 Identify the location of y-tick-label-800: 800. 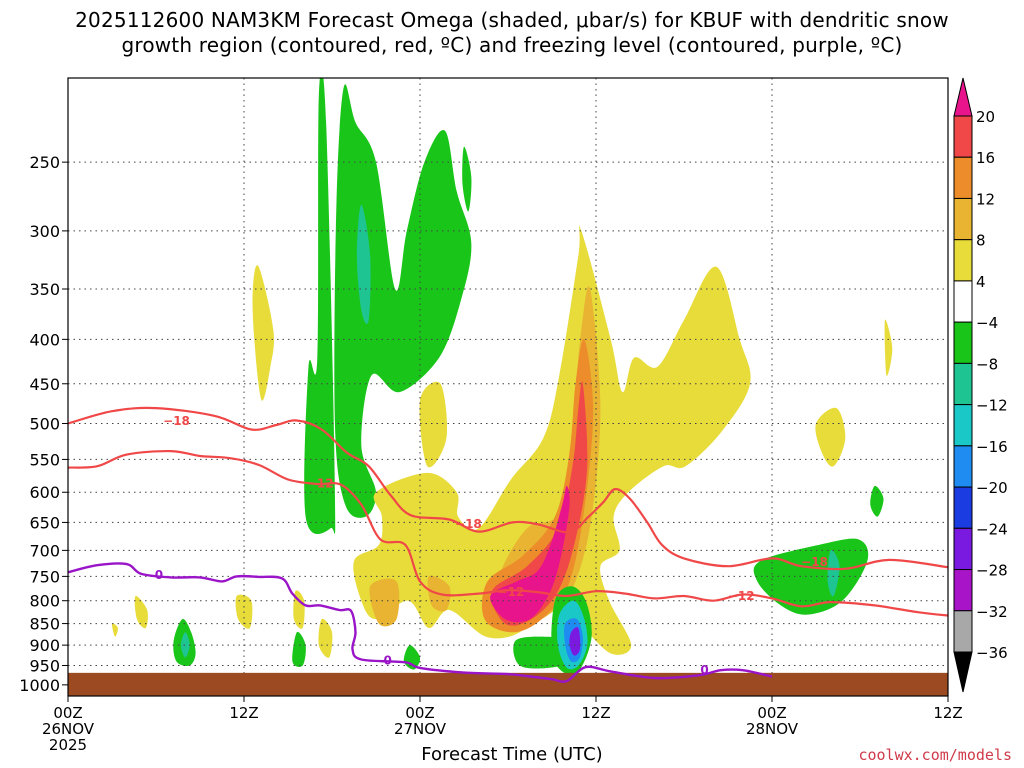
(44, 601).